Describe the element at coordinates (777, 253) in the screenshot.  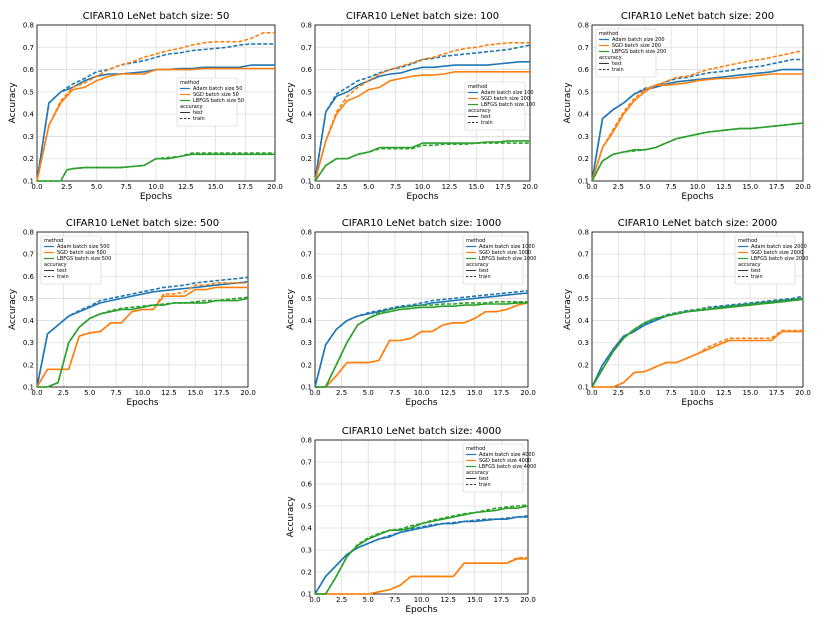
I see `legend-entry: SGD batch size 2000` at that location.